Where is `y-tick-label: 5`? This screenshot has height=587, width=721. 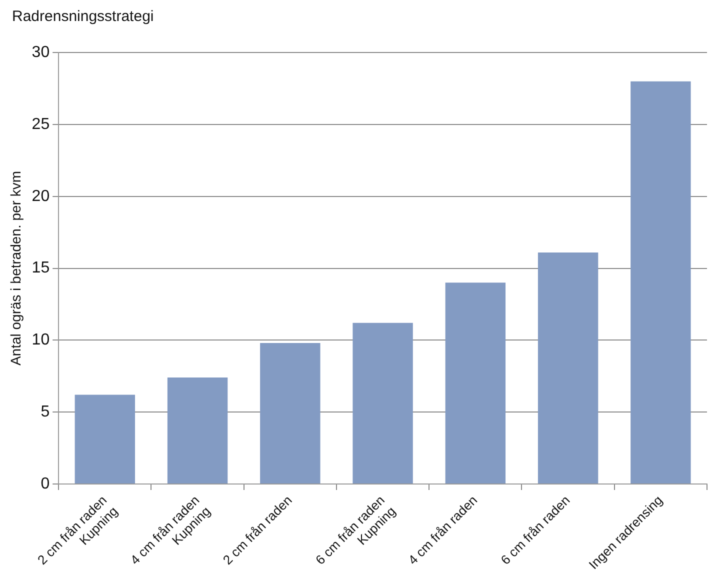
y-tick-label: 5 is located at coordinates (45, 411).